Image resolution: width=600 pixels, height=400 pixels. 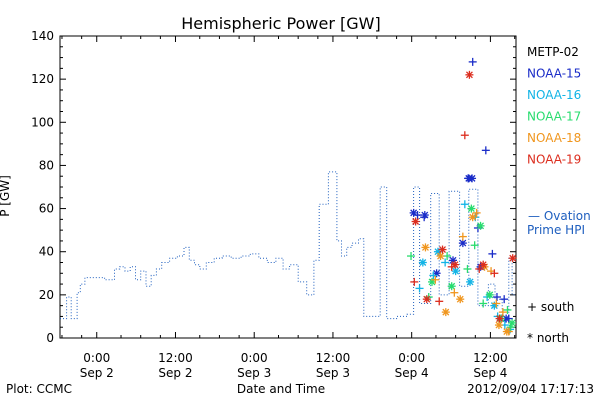 What do you see at coordinates (42, 79) in the screenshot?
I see `y-tick-label: 120` at bounding box center [42, 79].